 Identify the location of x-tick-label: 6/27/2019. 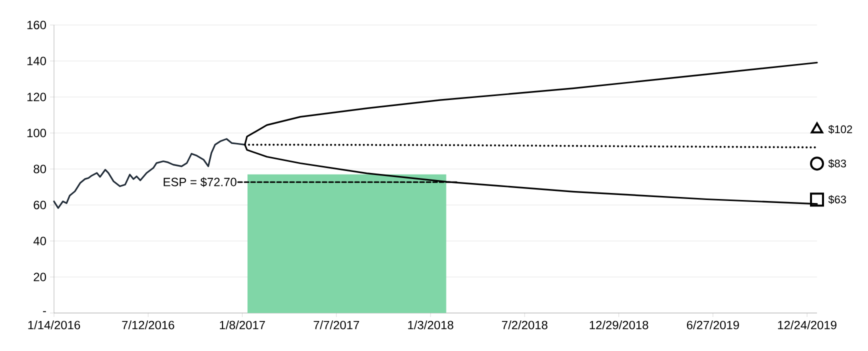
(712, 325).